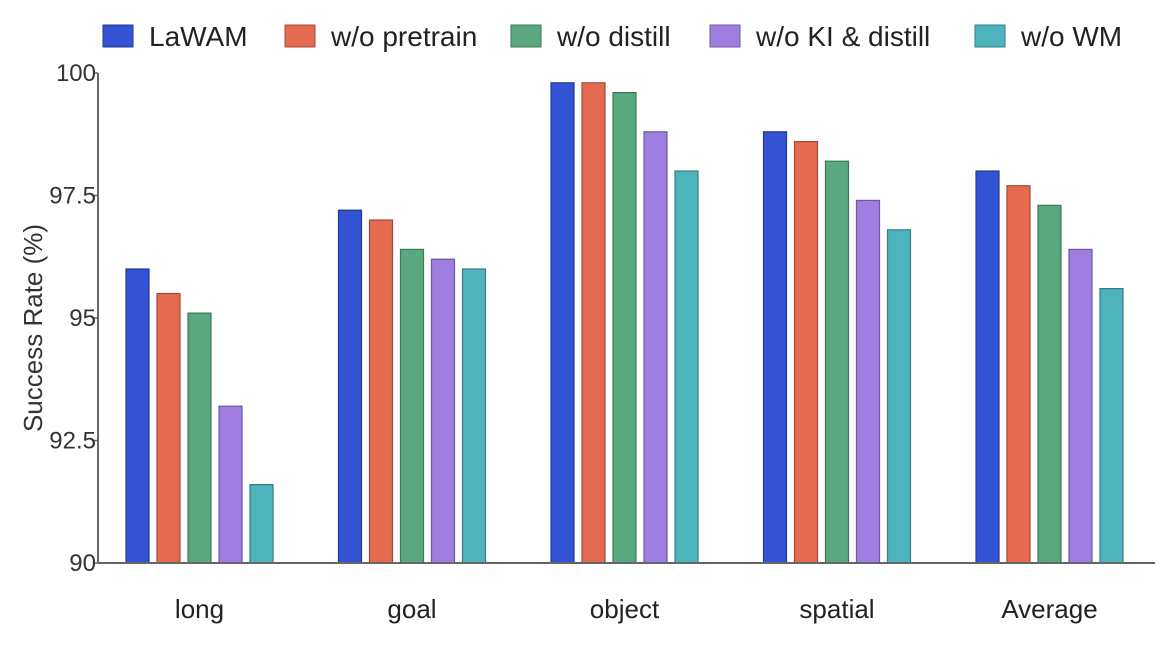 The height and width of the screenshot is (651, 1175). I want to click on x-category-label: object, so click(625, 609).